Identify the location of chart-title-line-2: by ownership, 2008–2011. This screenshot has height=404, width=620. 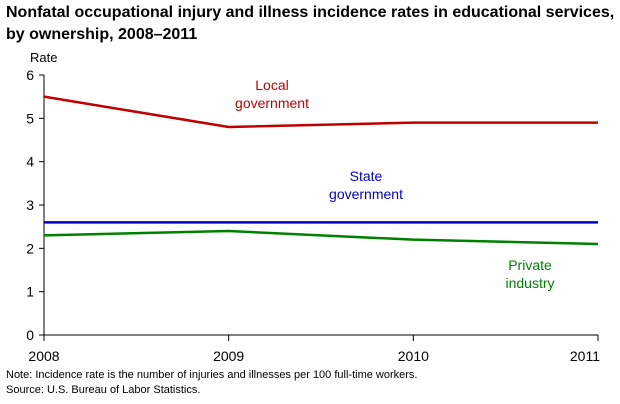
(102, 34).